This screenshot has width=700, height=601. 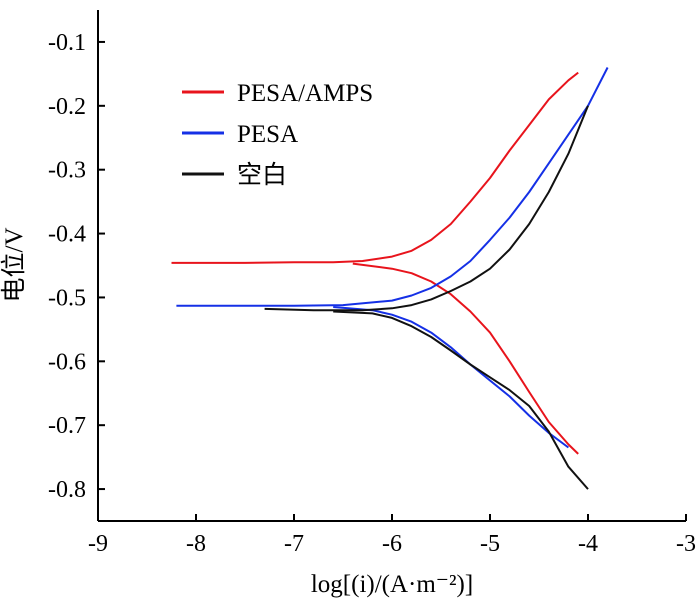 I want to click on legend-label-pesa: PESA, so click(x=267, y=134).